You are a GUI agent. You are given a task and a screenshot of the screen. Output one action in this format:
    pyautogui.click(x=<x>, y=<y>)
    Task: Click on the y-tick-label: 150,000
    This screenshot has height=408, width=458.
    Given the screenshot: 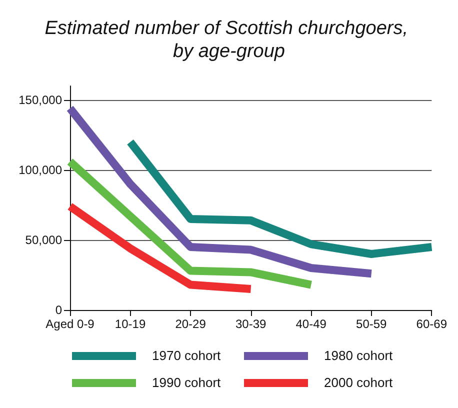 What is the action you would take?
    pyautogui.click(x=40, y=100)
    